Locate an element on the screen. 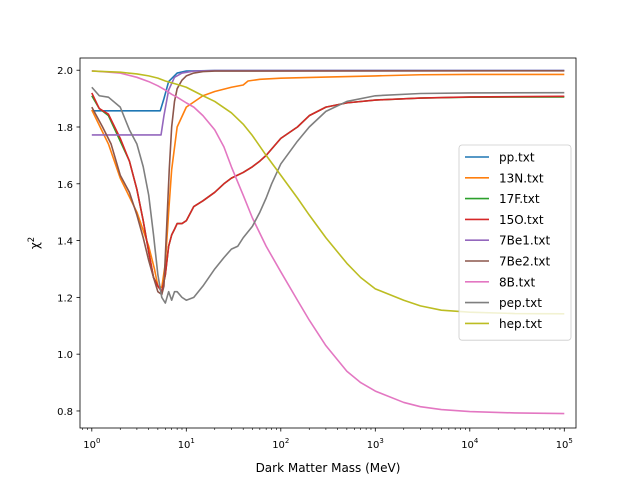 This screenshot has width=640, height=480. y-tick-label-1: 1.0 is located at coordinates (65, 355).